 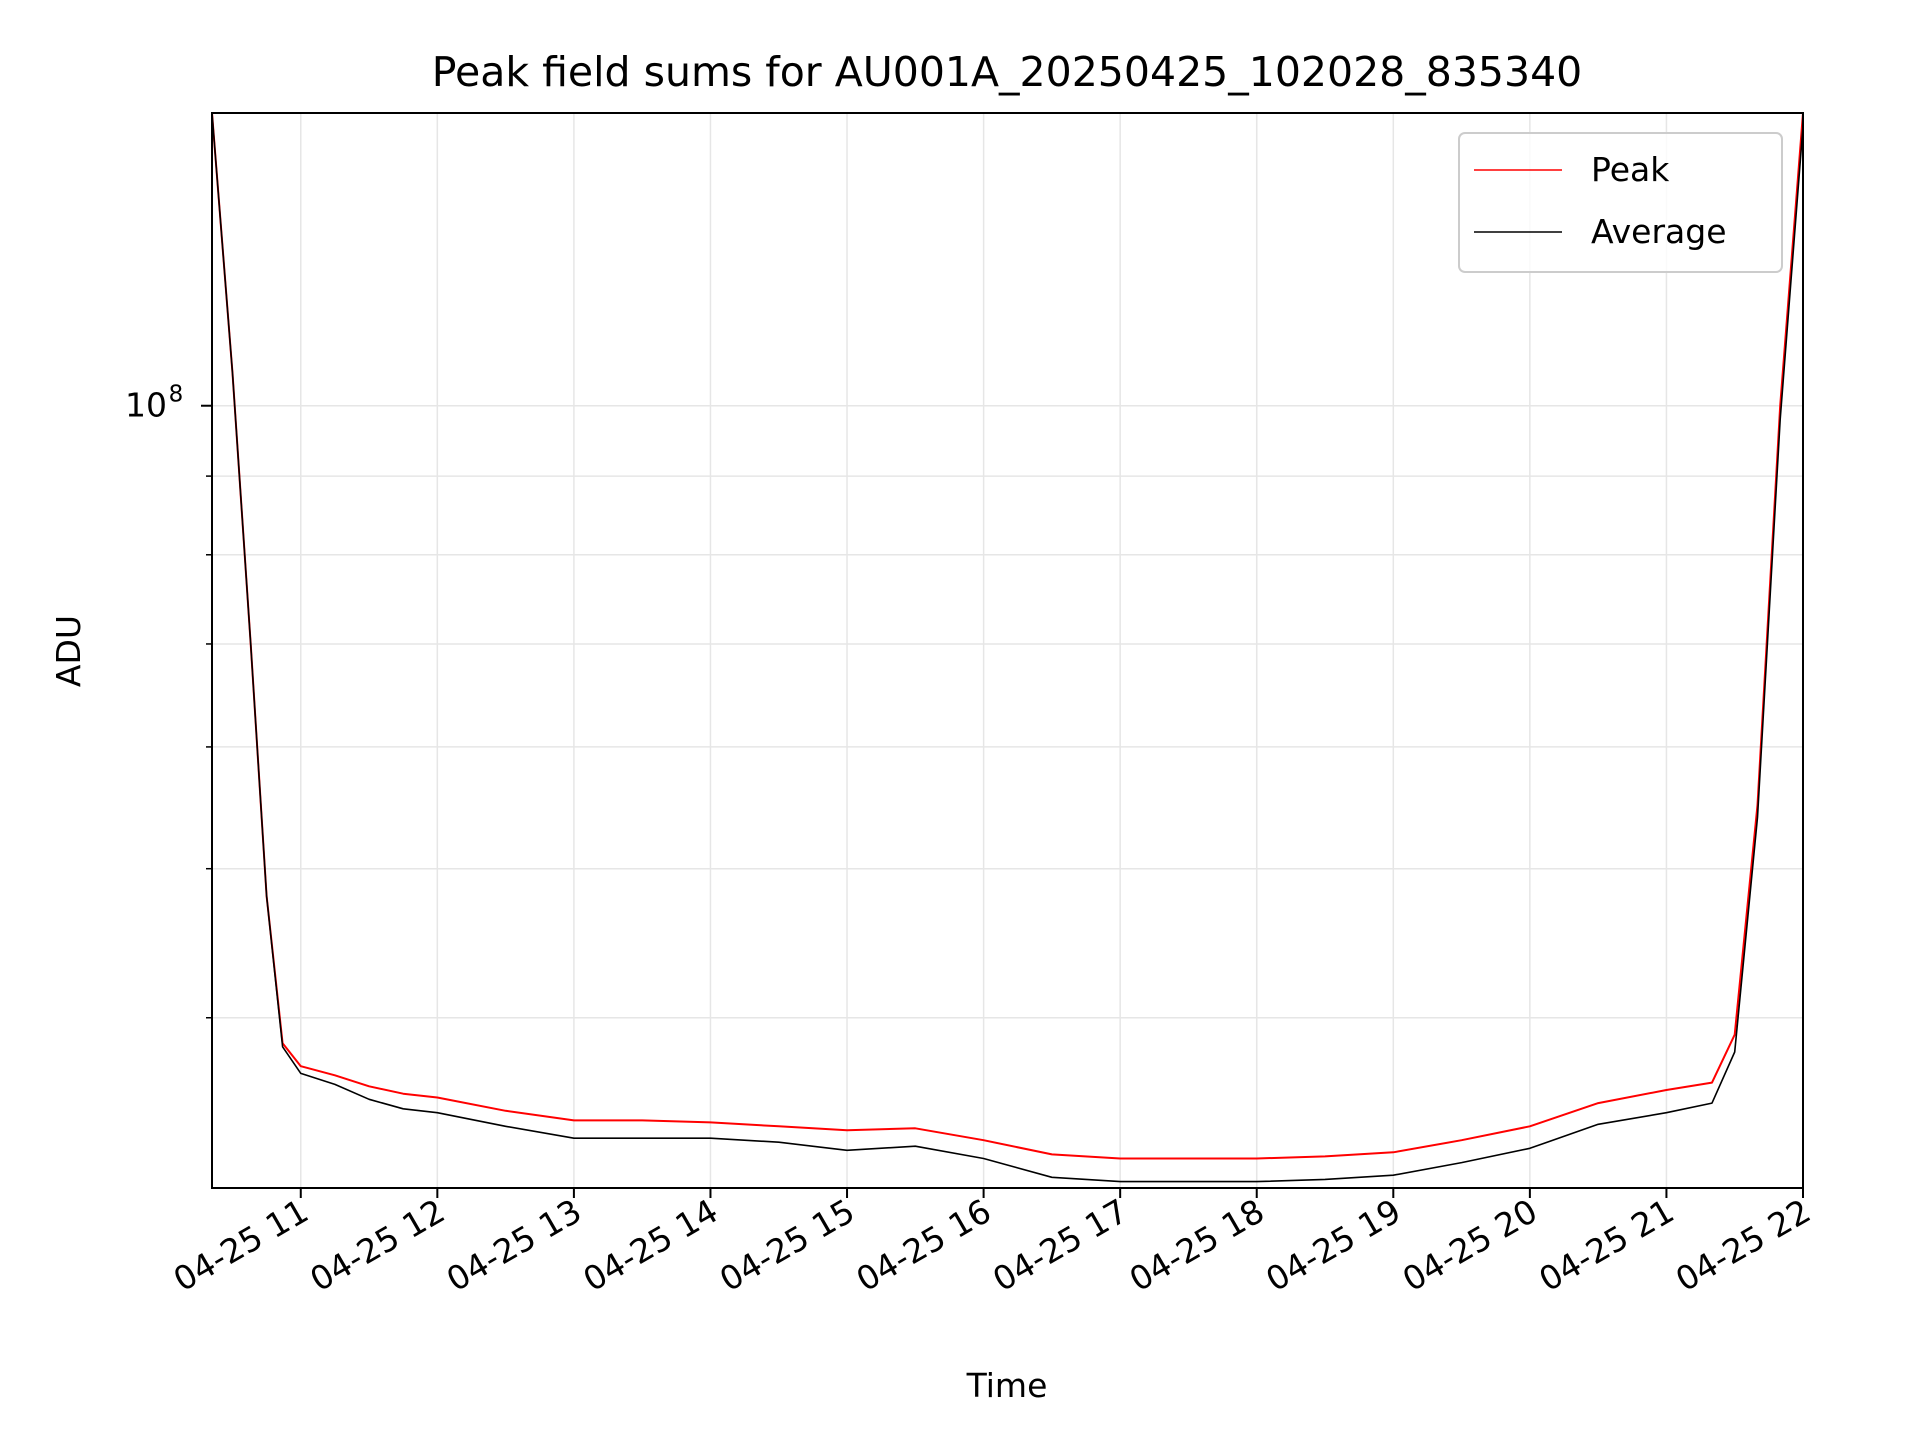 I want to click on legend: Peak Average, so click(x=1620, y=202).